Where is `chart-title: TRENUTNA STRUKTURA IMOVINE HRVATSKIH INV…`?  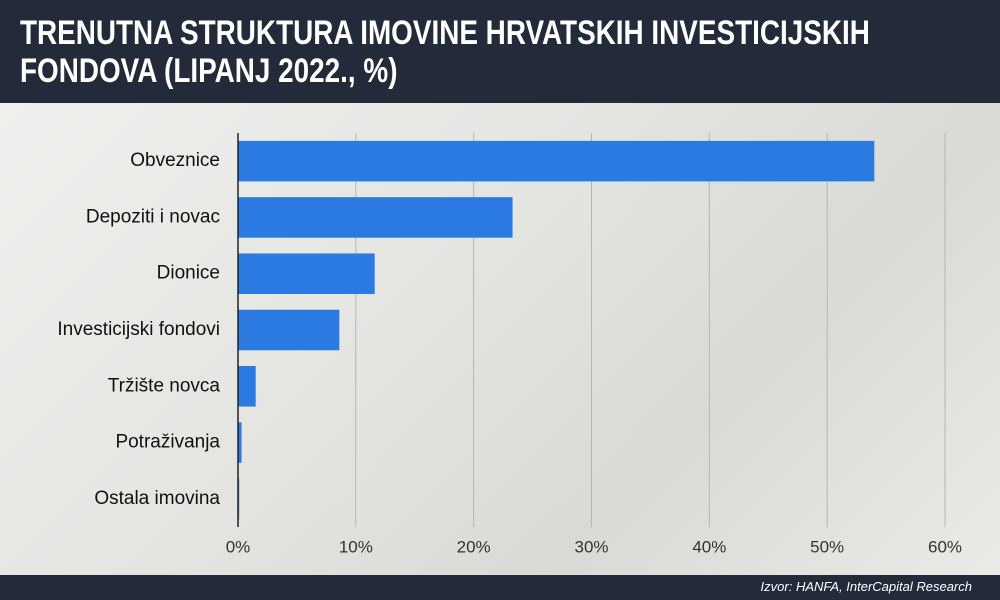
chart-title: TRENUTNA STRUKTURA IMOVINE HRVATSKIH INV… is located at coordinates (445, 52).